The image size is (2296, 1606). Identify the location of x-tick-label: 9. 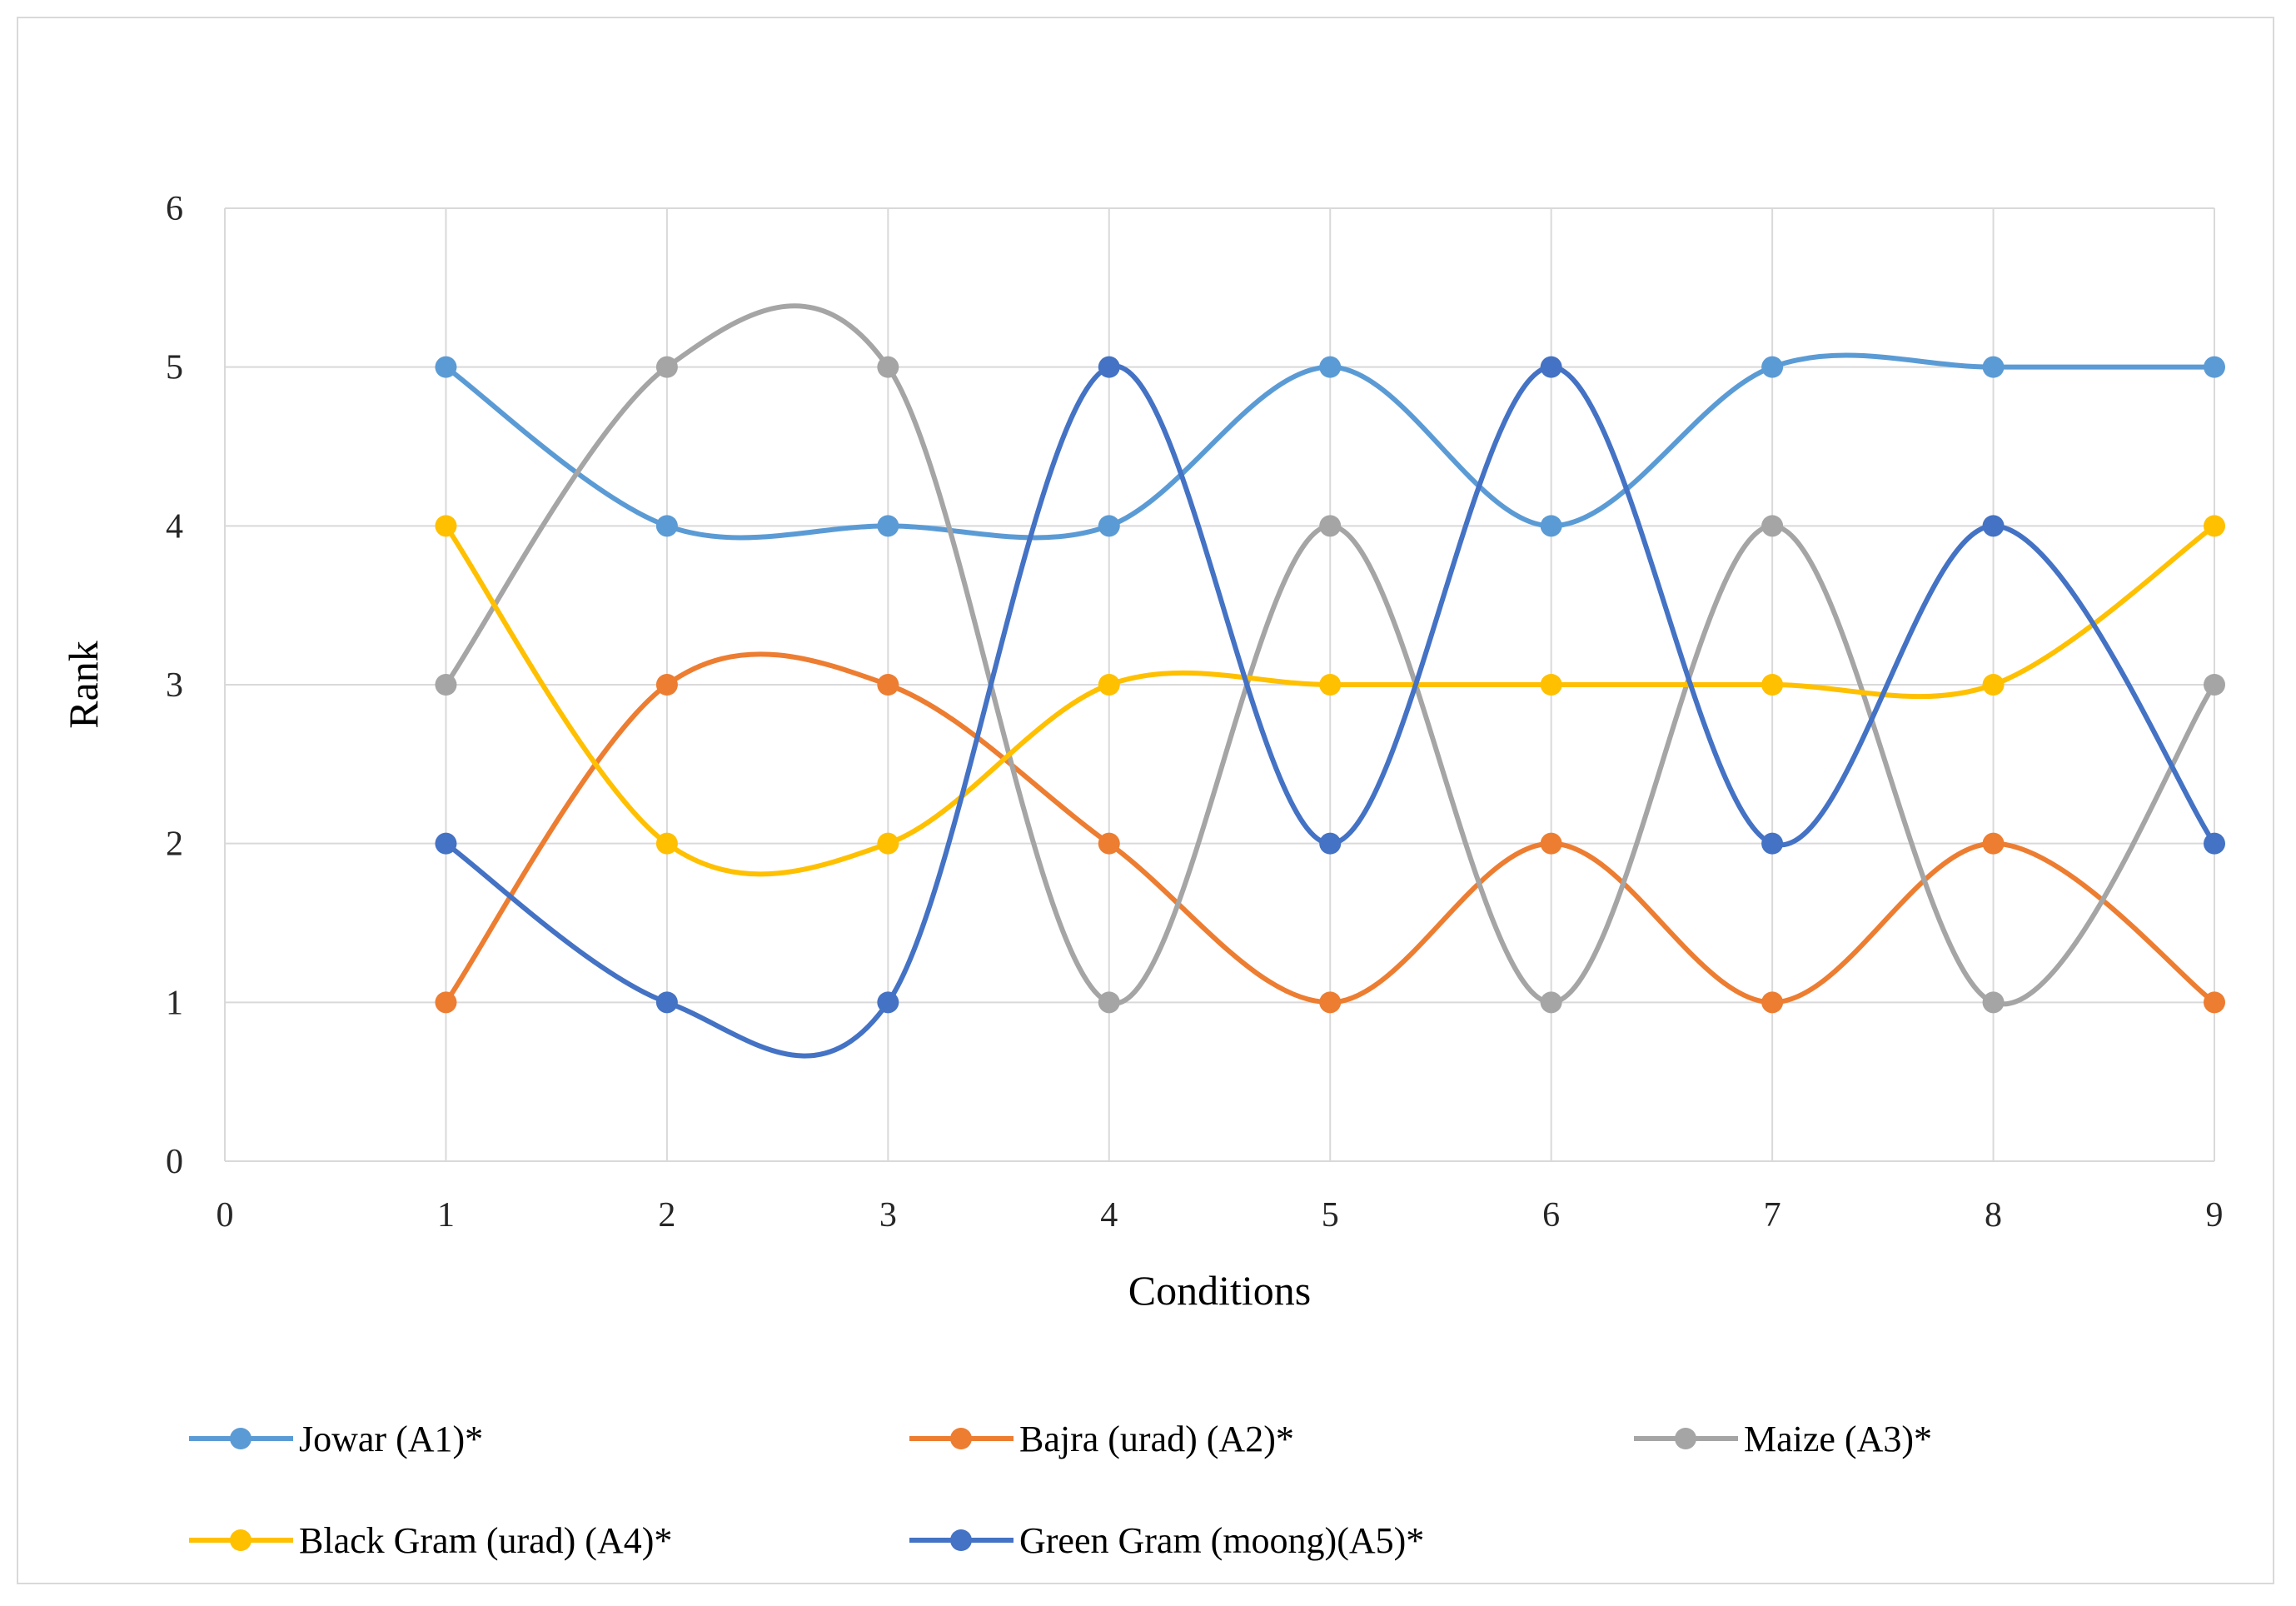
(2215, 1215).